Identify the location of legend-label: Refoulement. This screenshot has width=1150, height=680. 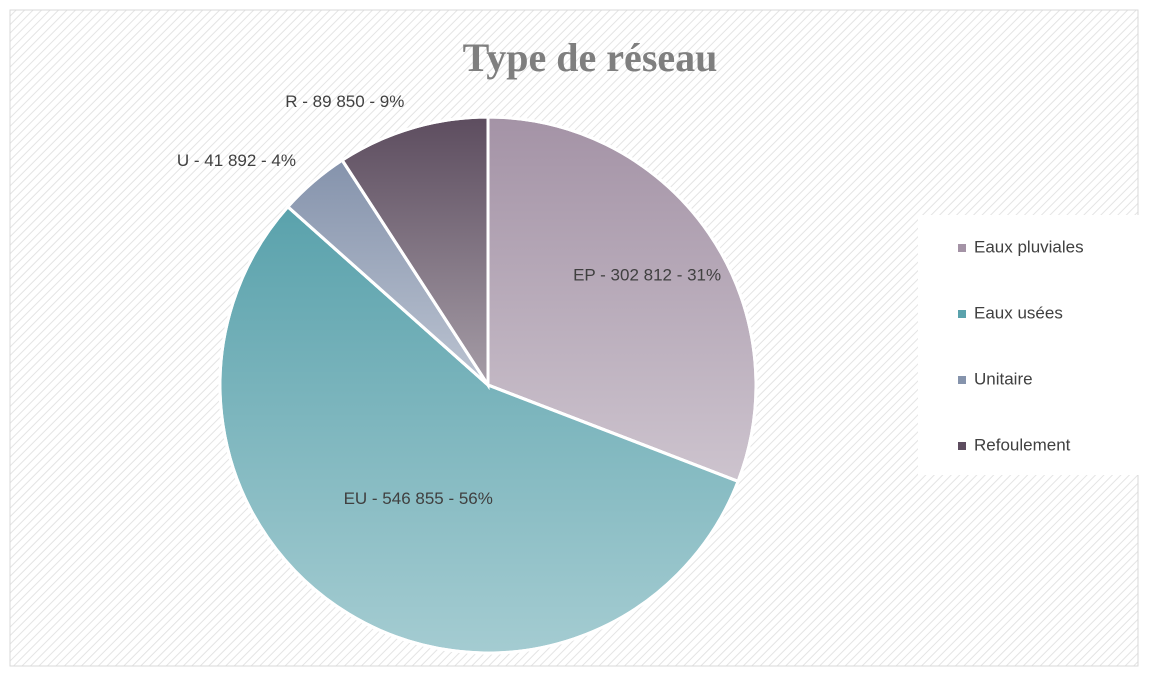
(1022, 444).